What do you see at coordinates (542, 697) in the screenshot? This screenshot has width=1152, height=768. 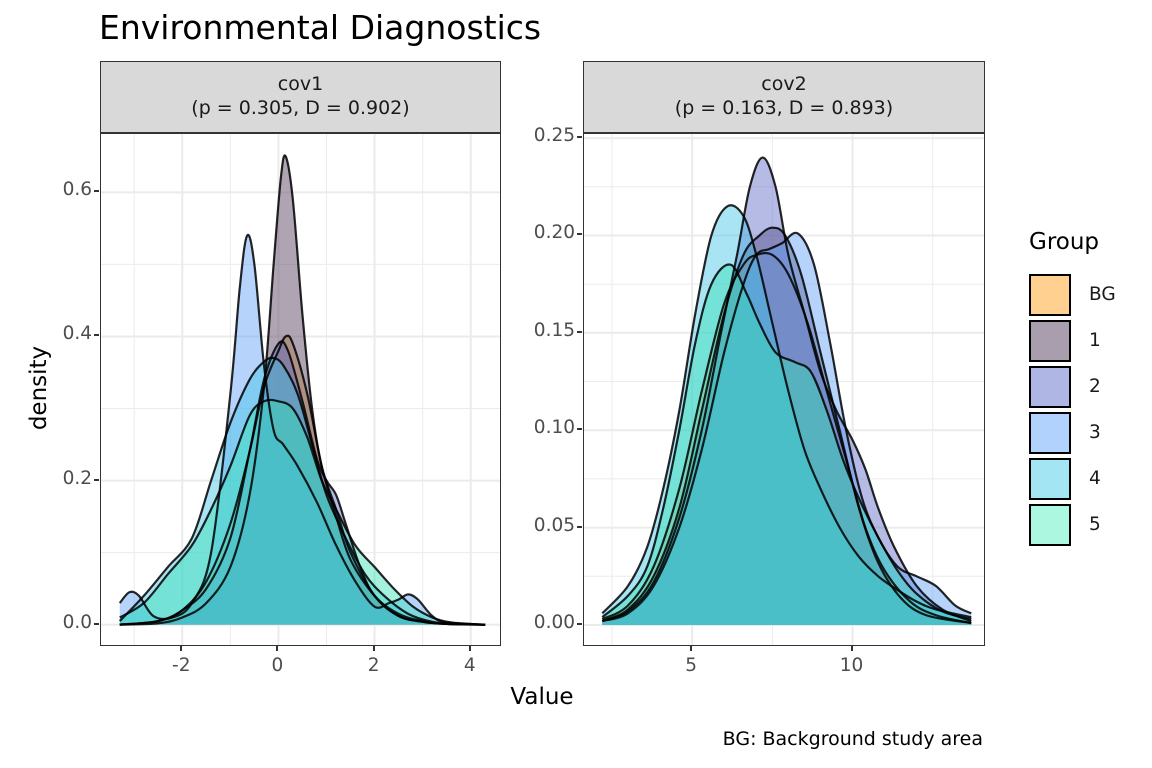 I see `x-axis-label: Value` at bounding box center [542, 697].